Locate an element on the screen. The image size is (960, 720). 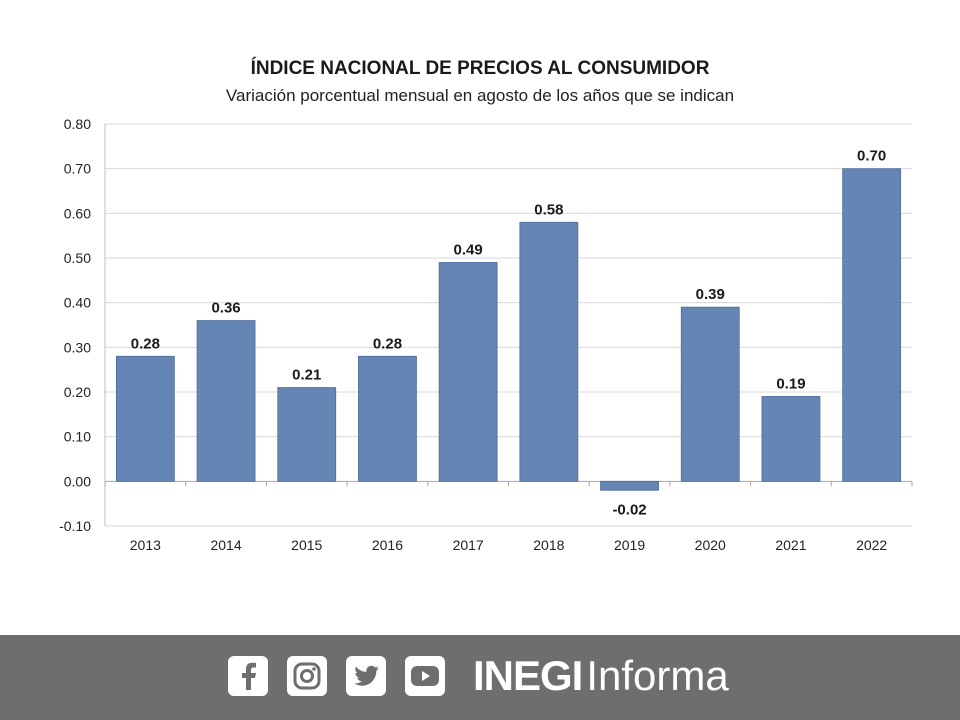
twitter-icon is located at coordinates (366, 676).